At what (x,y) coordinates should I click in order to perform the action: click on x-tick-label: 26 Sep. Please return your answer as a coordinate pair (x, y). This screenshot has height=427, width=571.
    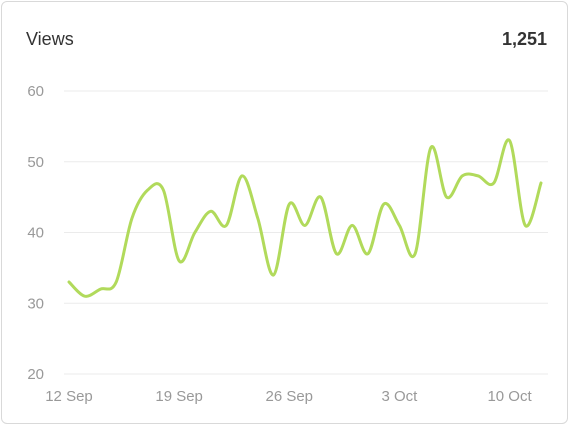
    Looking at the image, I should click on (289, 396).